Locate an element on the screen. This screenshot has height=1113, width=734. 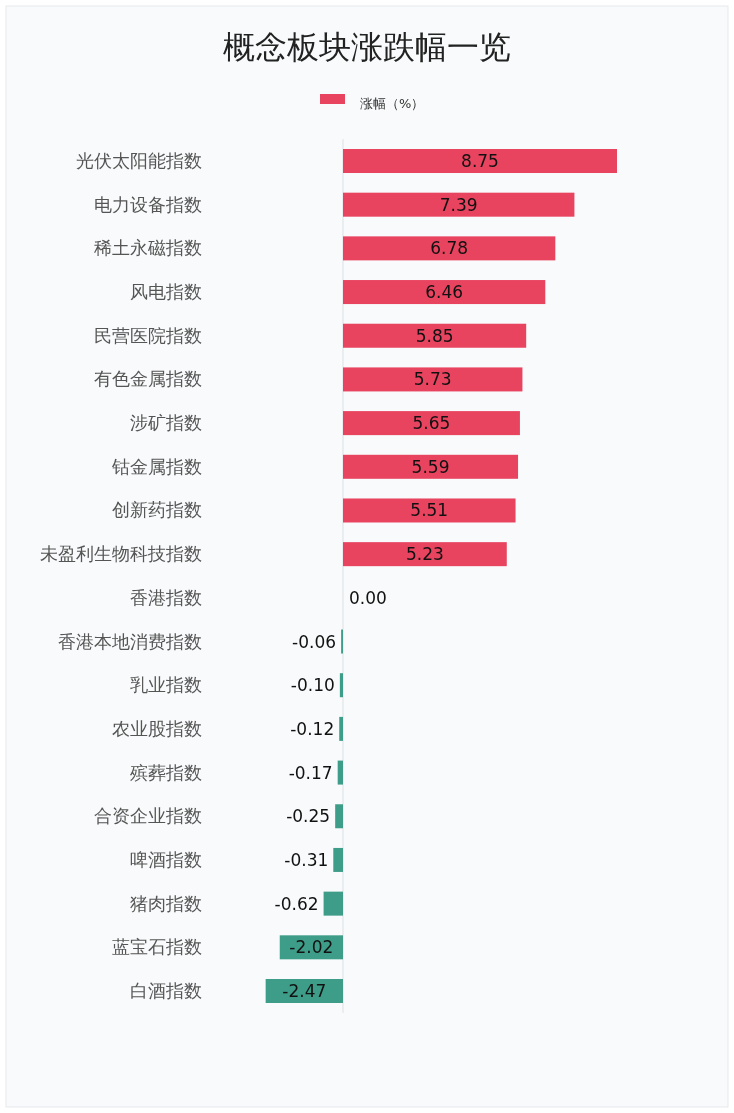
chart-title: 概念板块涨跌幅一览 is located at coordinates (367, 47).